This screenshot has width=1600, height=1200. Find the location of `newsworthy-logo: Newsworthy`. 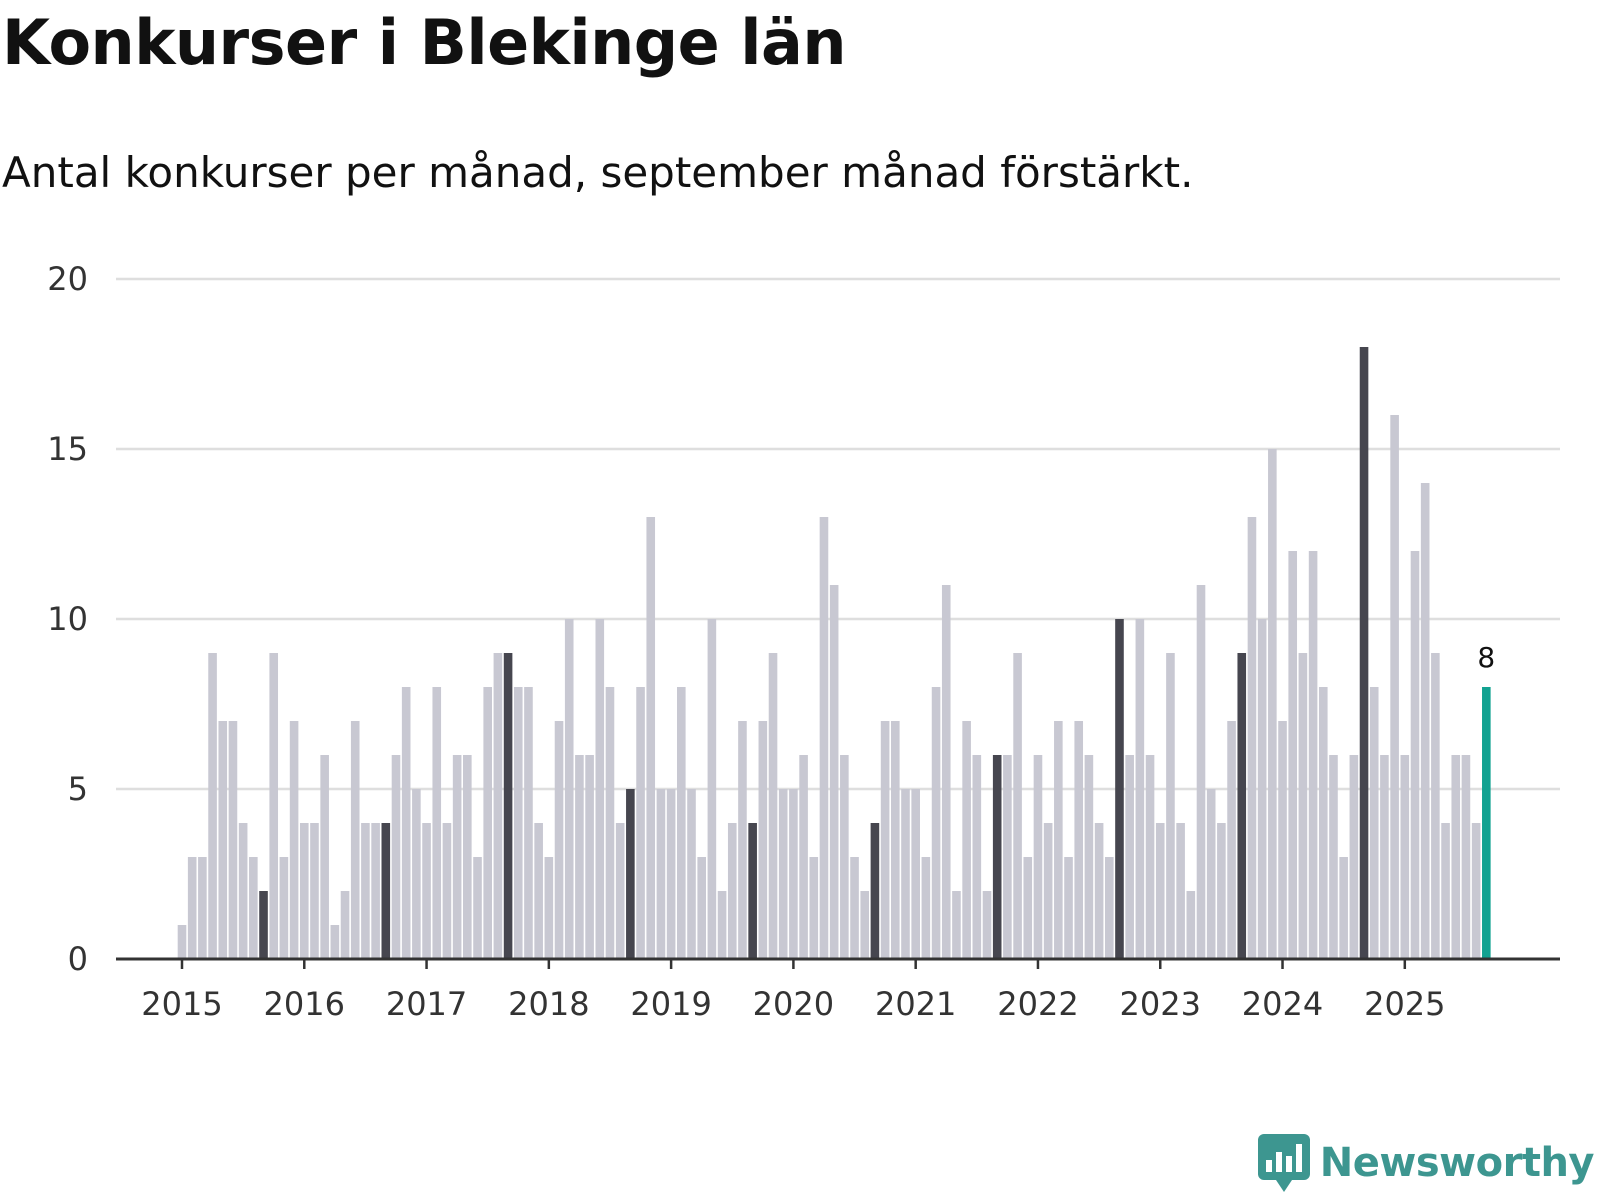

newsworthy-logo: Newsworthy is located at coordinates (1426, 1163).